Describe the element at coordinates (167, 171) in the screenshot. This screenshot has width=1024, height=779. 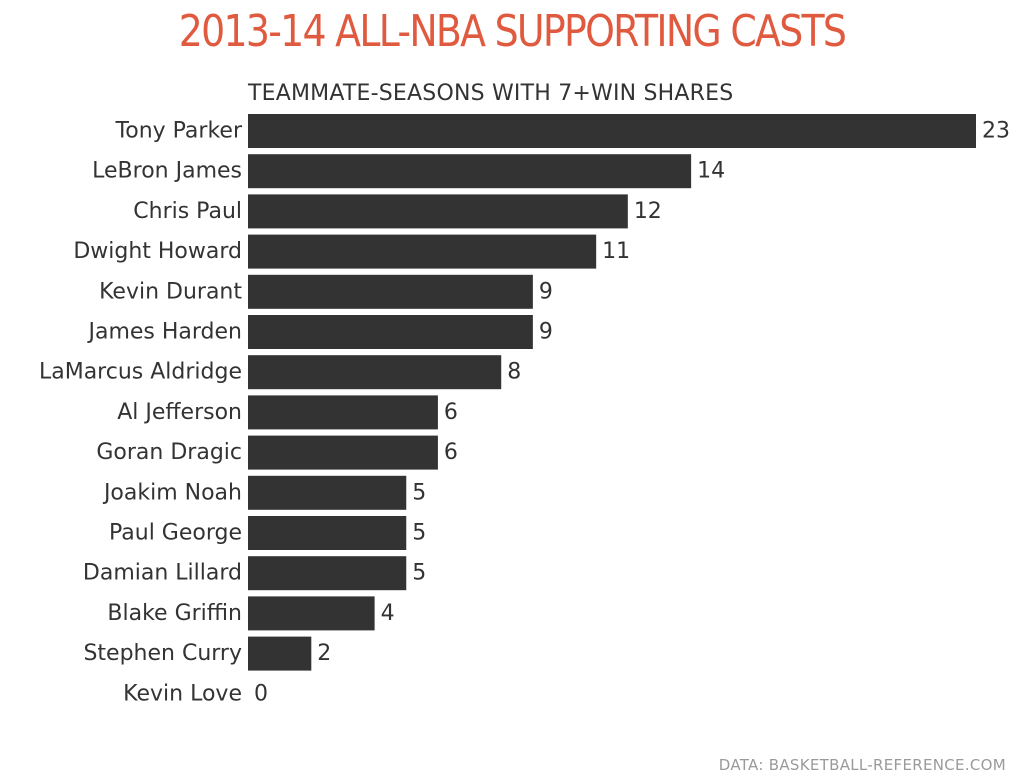
I see `category-label: LeBron James` at that location.